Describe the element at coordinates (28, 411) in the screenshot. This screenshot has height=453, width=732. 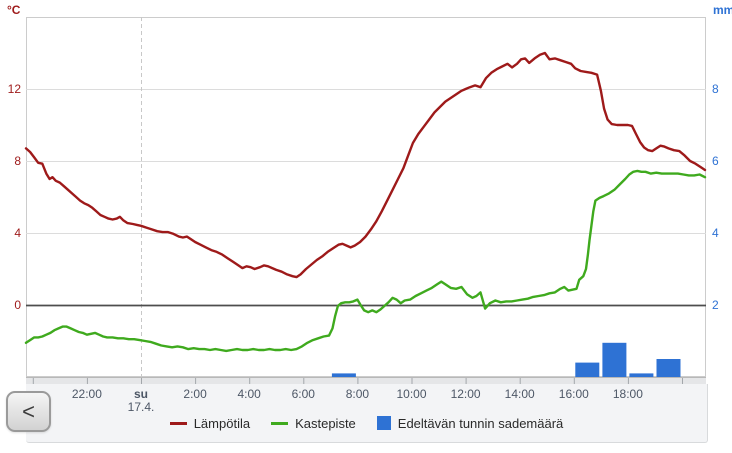
I see `pan-left-button: <` at that location.